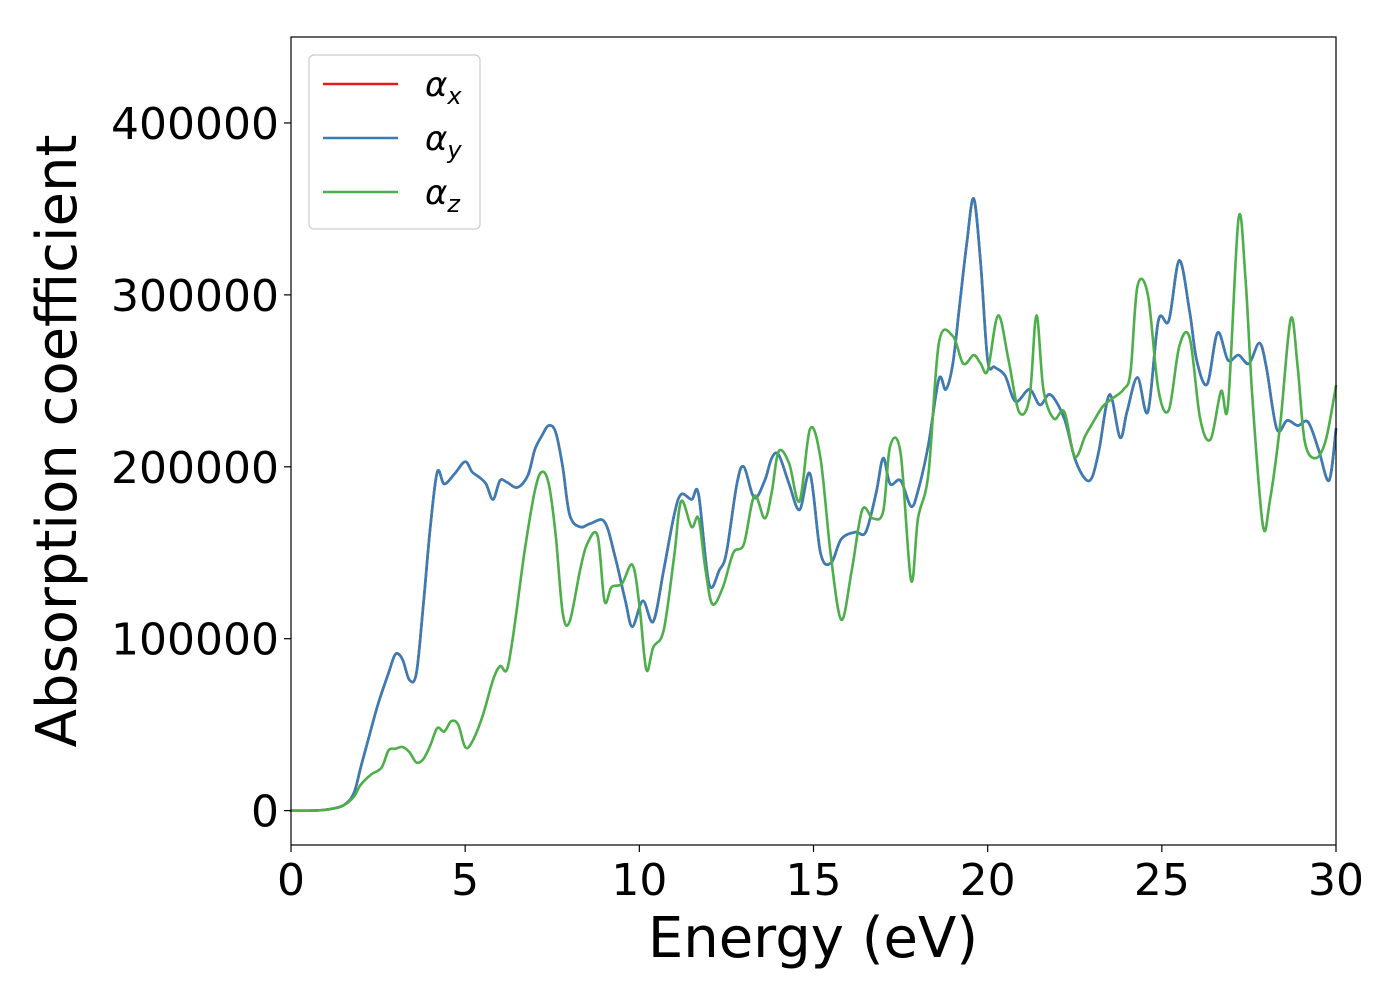 This screenshot has height=1000, width=1400. What do you see at coordinates (291, 880) in the screenshot?
I see `x-tick-label: 0` at bounding box center [291, 880].